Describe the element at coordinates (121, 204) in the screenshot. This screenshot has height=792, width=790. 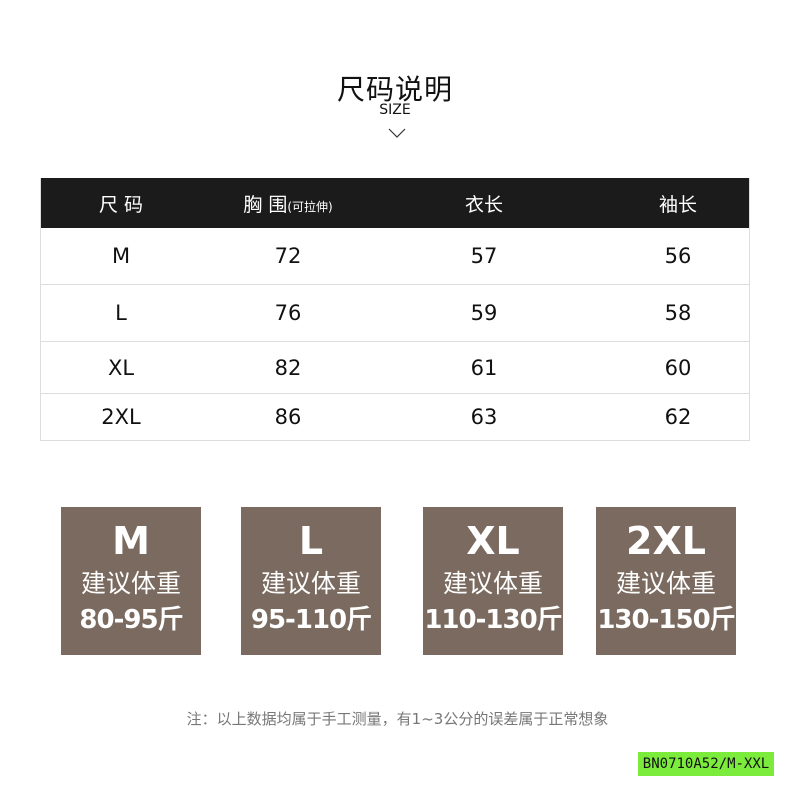
I see `column-header-size: 尺 码` at that location.